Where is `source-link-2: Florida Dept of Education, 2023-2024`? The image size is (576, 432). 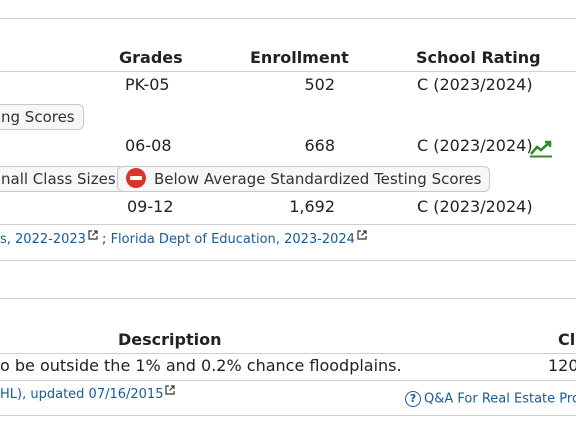 source-link-2: Florida Dept of Education, 2023-2024 is located at coordinates (232, 239).